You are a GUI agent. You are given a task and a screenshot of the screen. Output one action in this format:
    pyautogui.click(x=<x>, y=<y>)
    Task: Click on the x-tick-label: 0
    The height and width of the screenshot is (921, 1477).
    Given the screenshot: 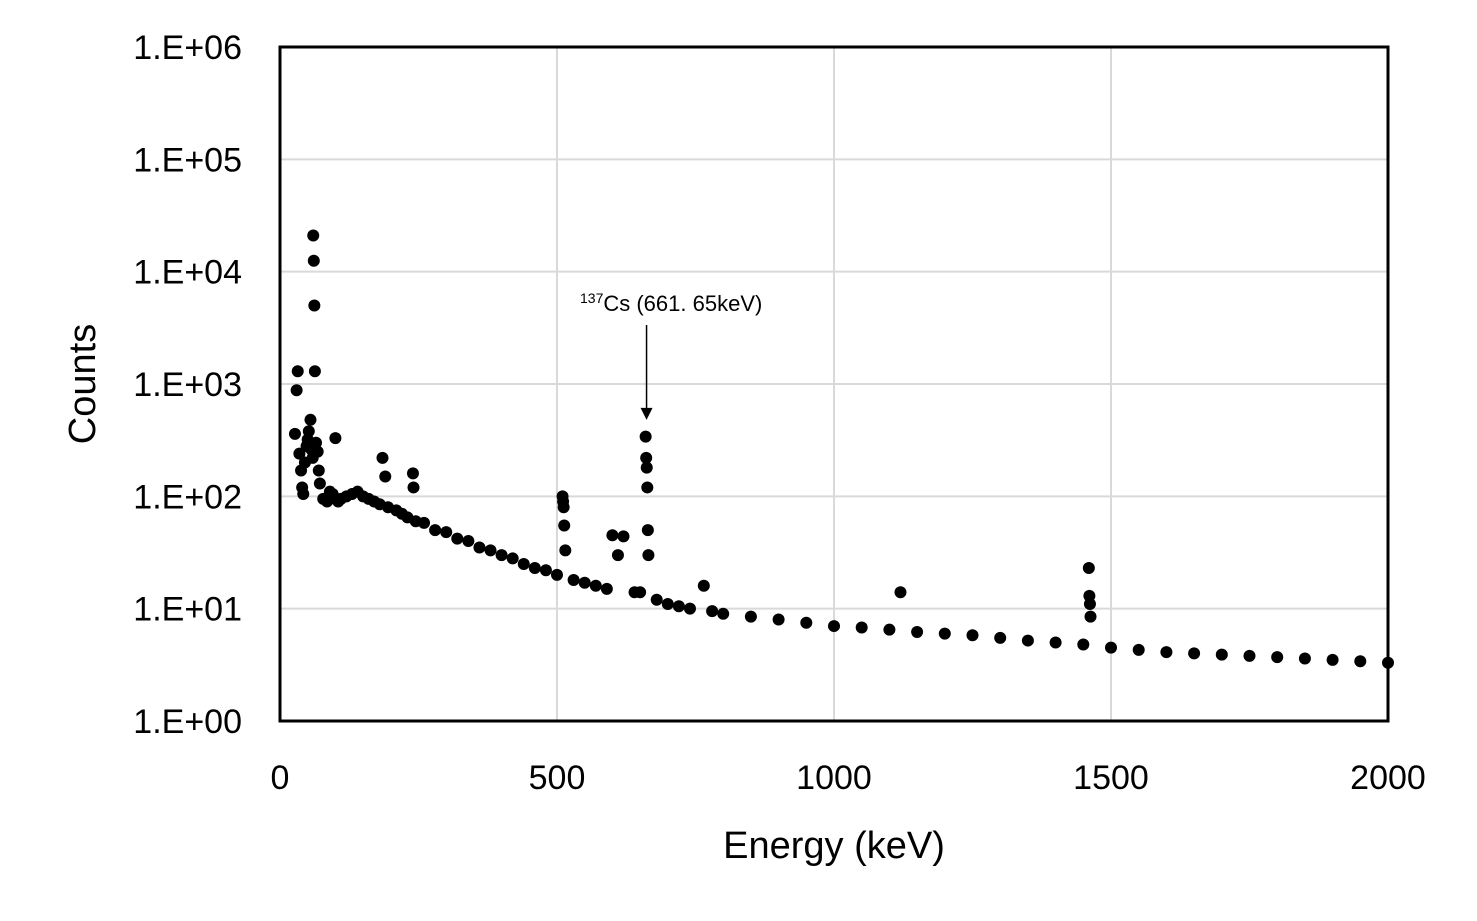 What is the action you would take?
    pyautogui.click(x=280, y=778)
    